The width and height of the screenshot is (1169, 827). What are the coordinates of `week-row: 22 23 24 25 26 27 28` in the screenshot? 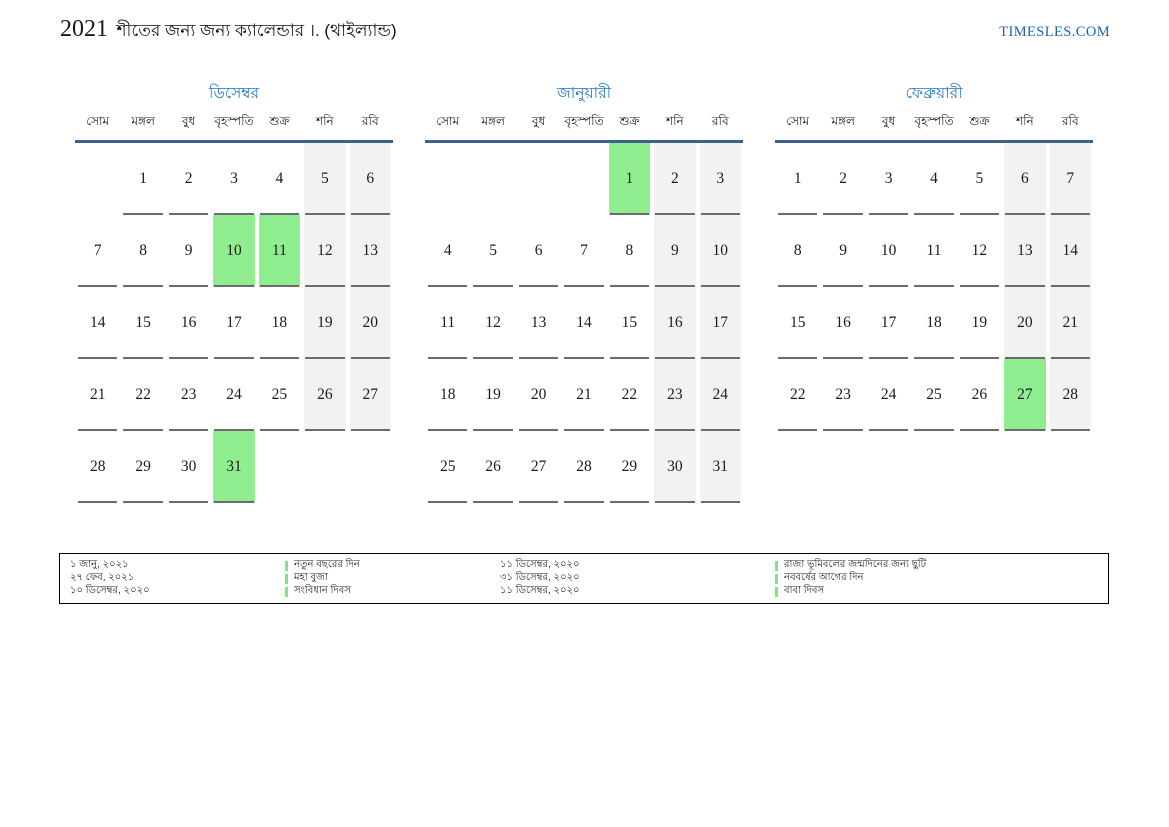 It's located at (934, 395).